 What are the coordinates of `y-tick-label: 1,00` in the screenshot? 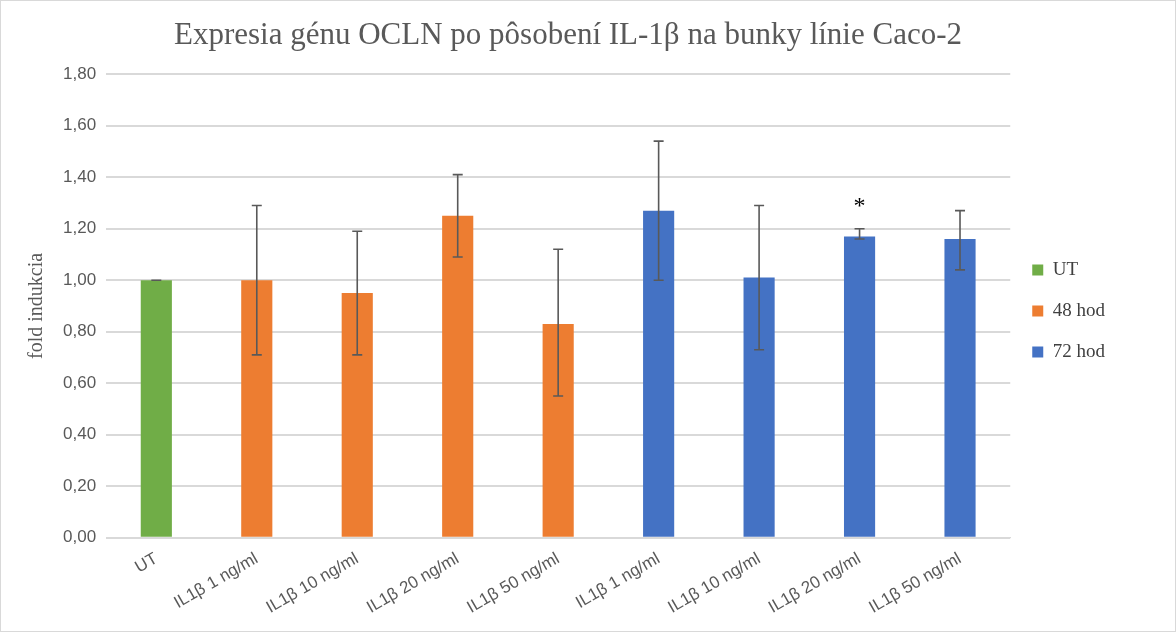 It's located at (79, 279).